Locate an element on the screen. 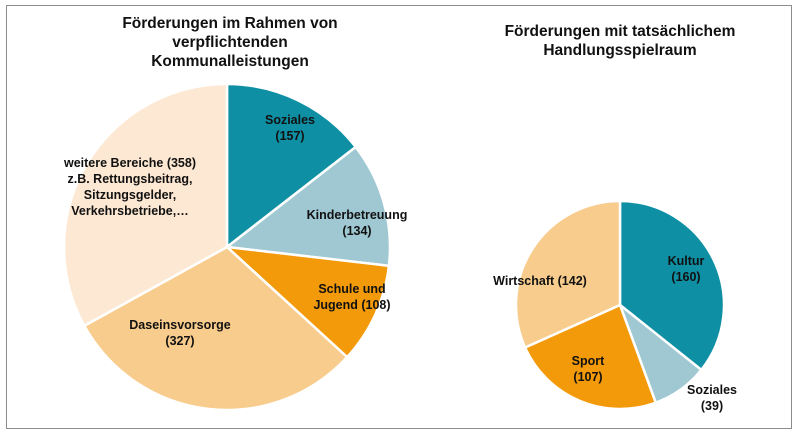 This screenshot has height=436, width=800. slice-label: Kinderbetreuung (134) is located at coordinates (357, 223).